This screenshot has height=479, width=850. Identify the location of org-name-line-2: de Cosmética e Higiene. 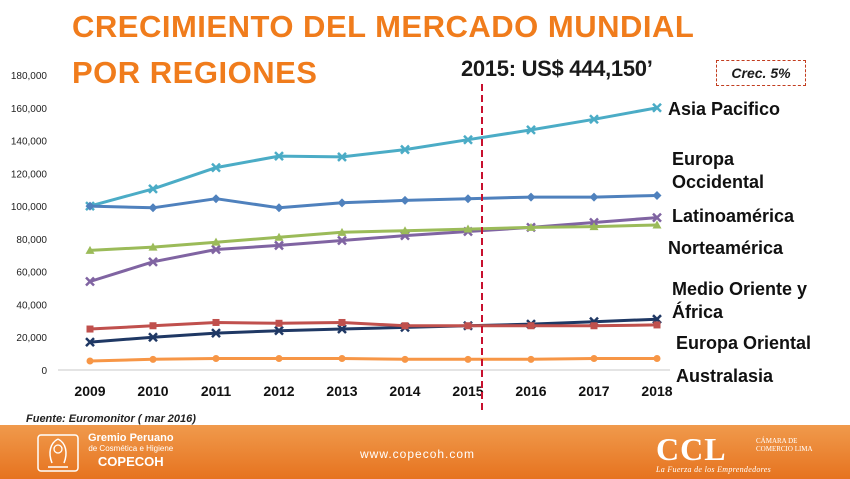
(131, 448).